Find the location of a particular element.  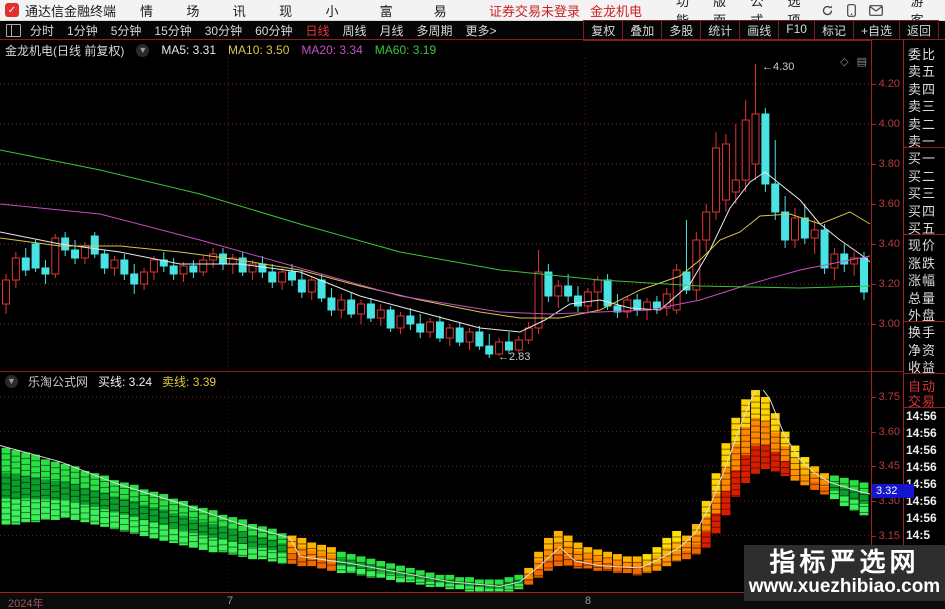

page-icon: ▤ is located at coordinates (861, 62).